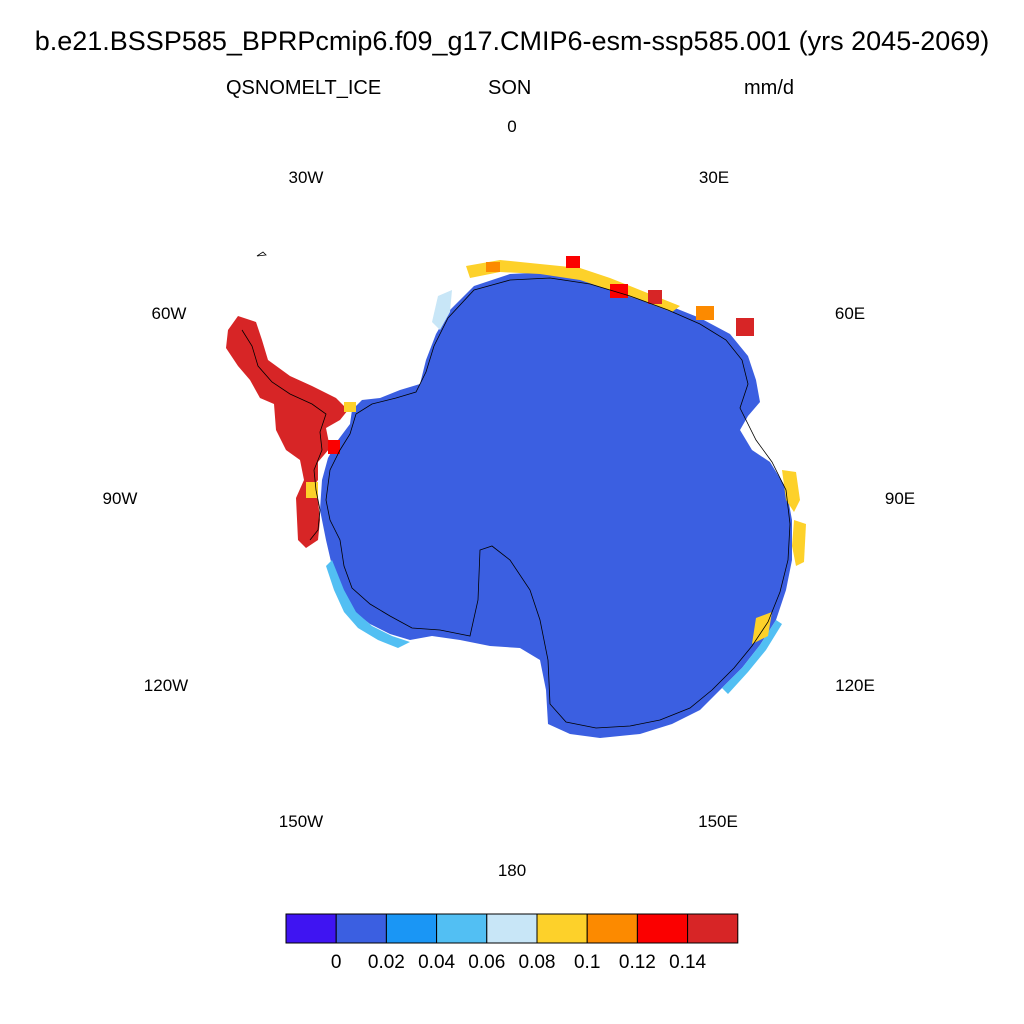 The height and width of the screenshot is (1024, 1024). Describe the element at coordinates (688, 962) in the screenshot. I see `colorbar-tick-label: 0.14` at that location.